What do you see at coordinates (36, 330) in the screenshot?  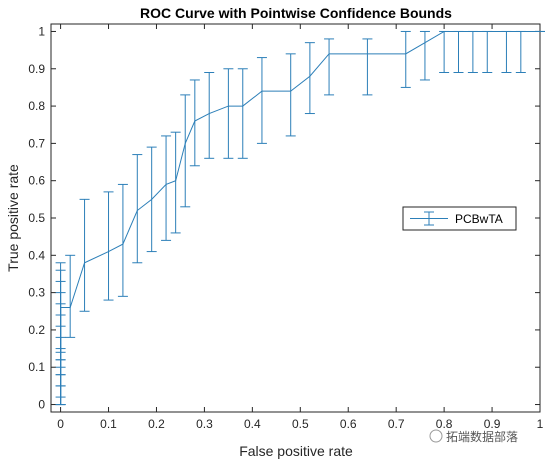 I see `y-tick-label: 0.2` at bounding box center [36, 330].